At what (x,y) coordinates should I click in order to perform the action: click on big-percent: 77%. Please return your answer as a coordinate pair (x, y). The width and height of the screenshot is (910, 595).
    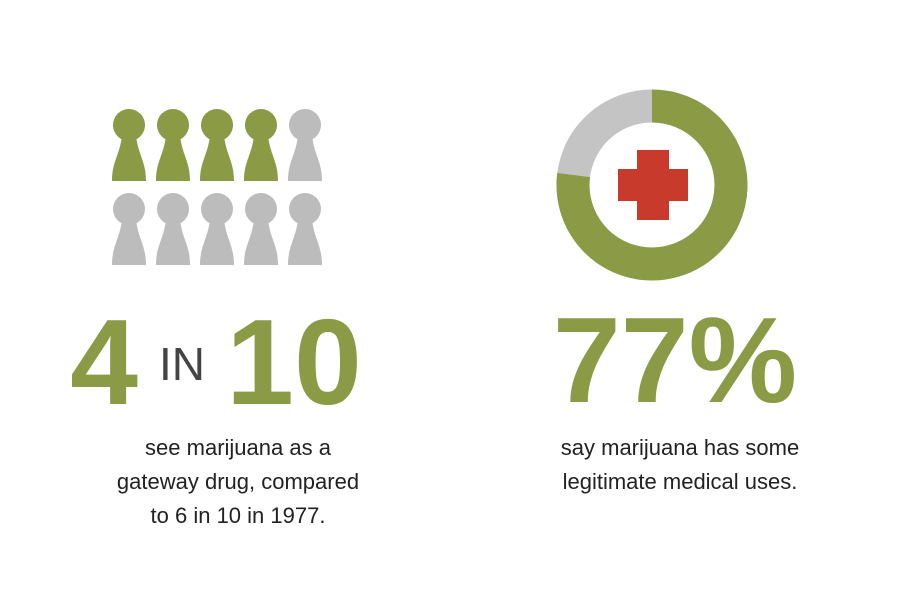
    Looking at the image, I should click on (675, 360).